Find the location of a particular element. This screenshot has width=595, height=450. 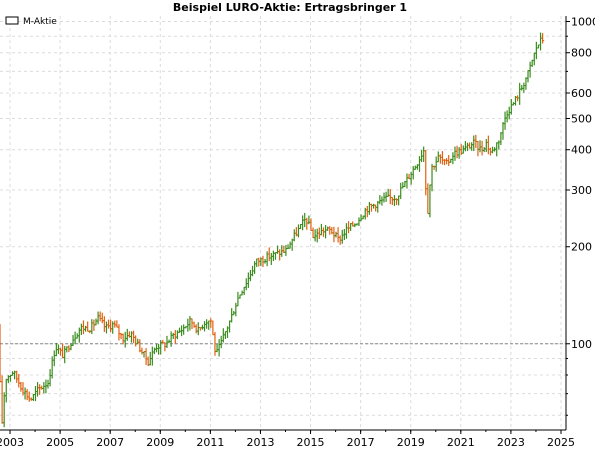

legend-label: M-Aktie is located at coordinates (40, 22).